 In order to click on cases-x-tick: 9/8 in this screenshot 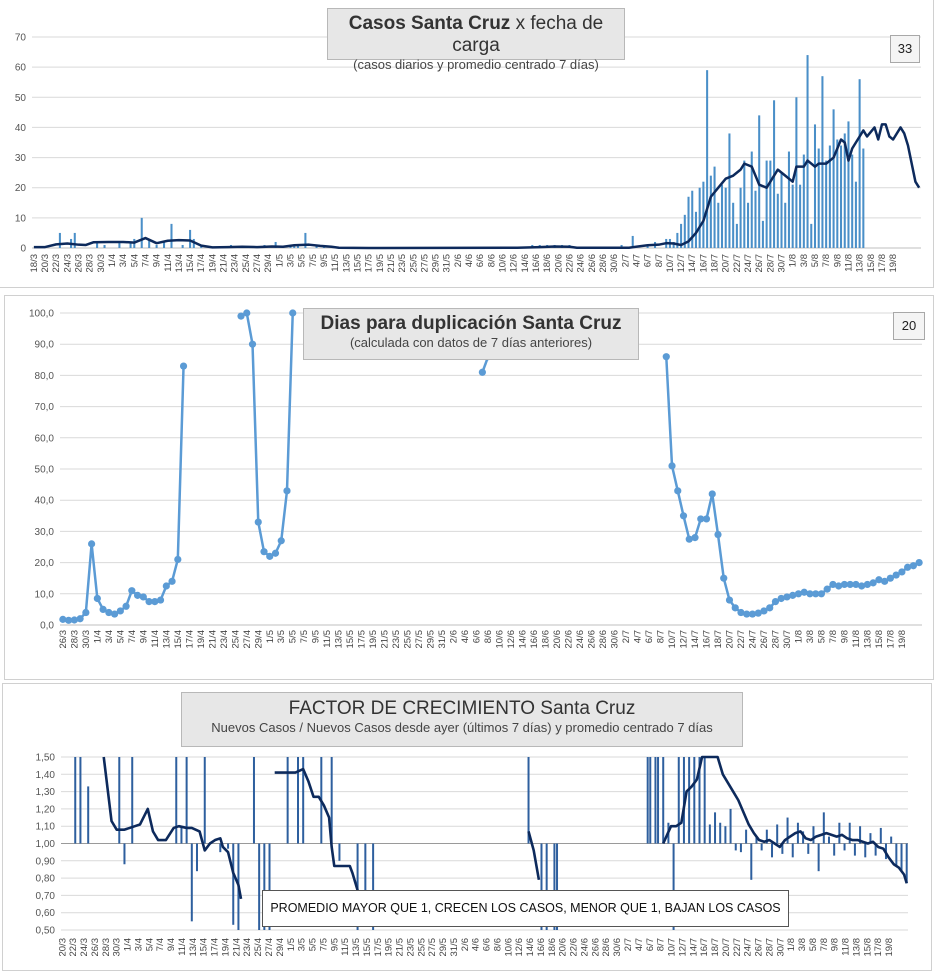, I will do `click(837, 260)`.